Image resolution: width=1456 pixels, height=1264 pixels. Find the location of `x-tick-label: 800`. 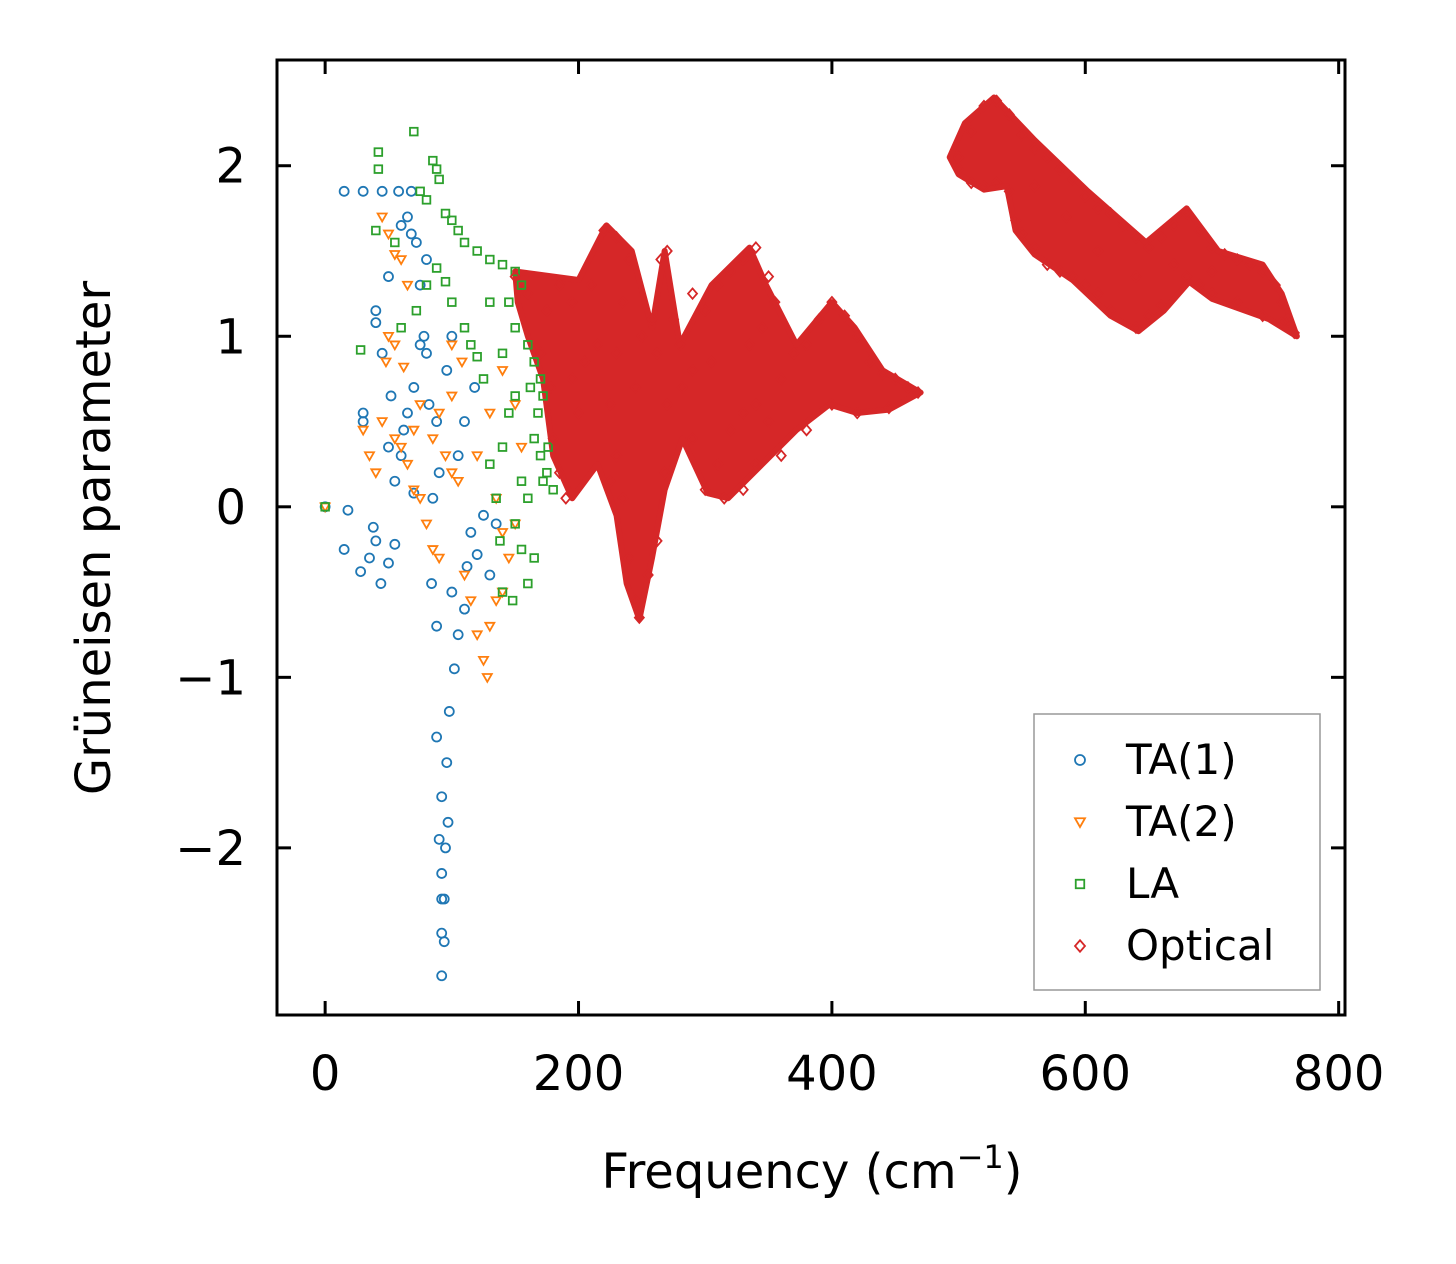

x-tick-label: 800 is located at coordinates (1339, 1074).